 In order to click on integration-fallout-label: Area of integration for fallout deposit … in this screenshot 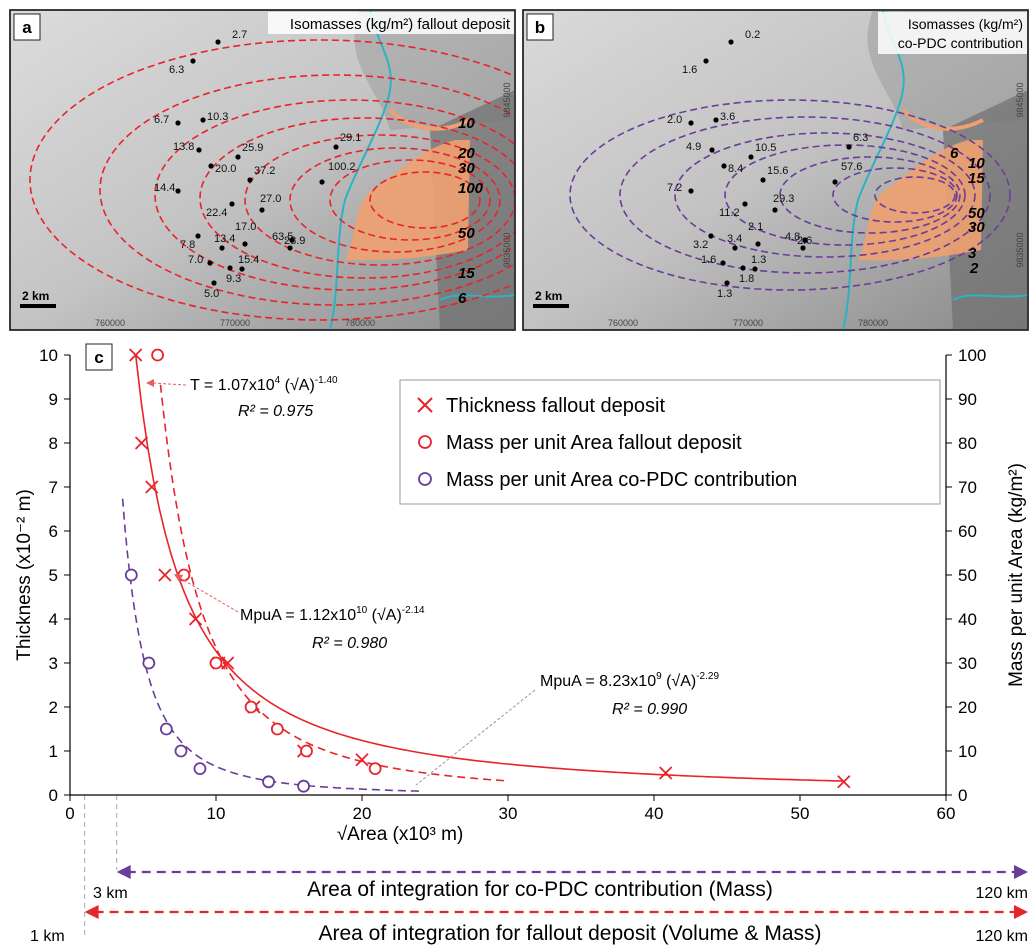, I will do `click(569, 933)`.